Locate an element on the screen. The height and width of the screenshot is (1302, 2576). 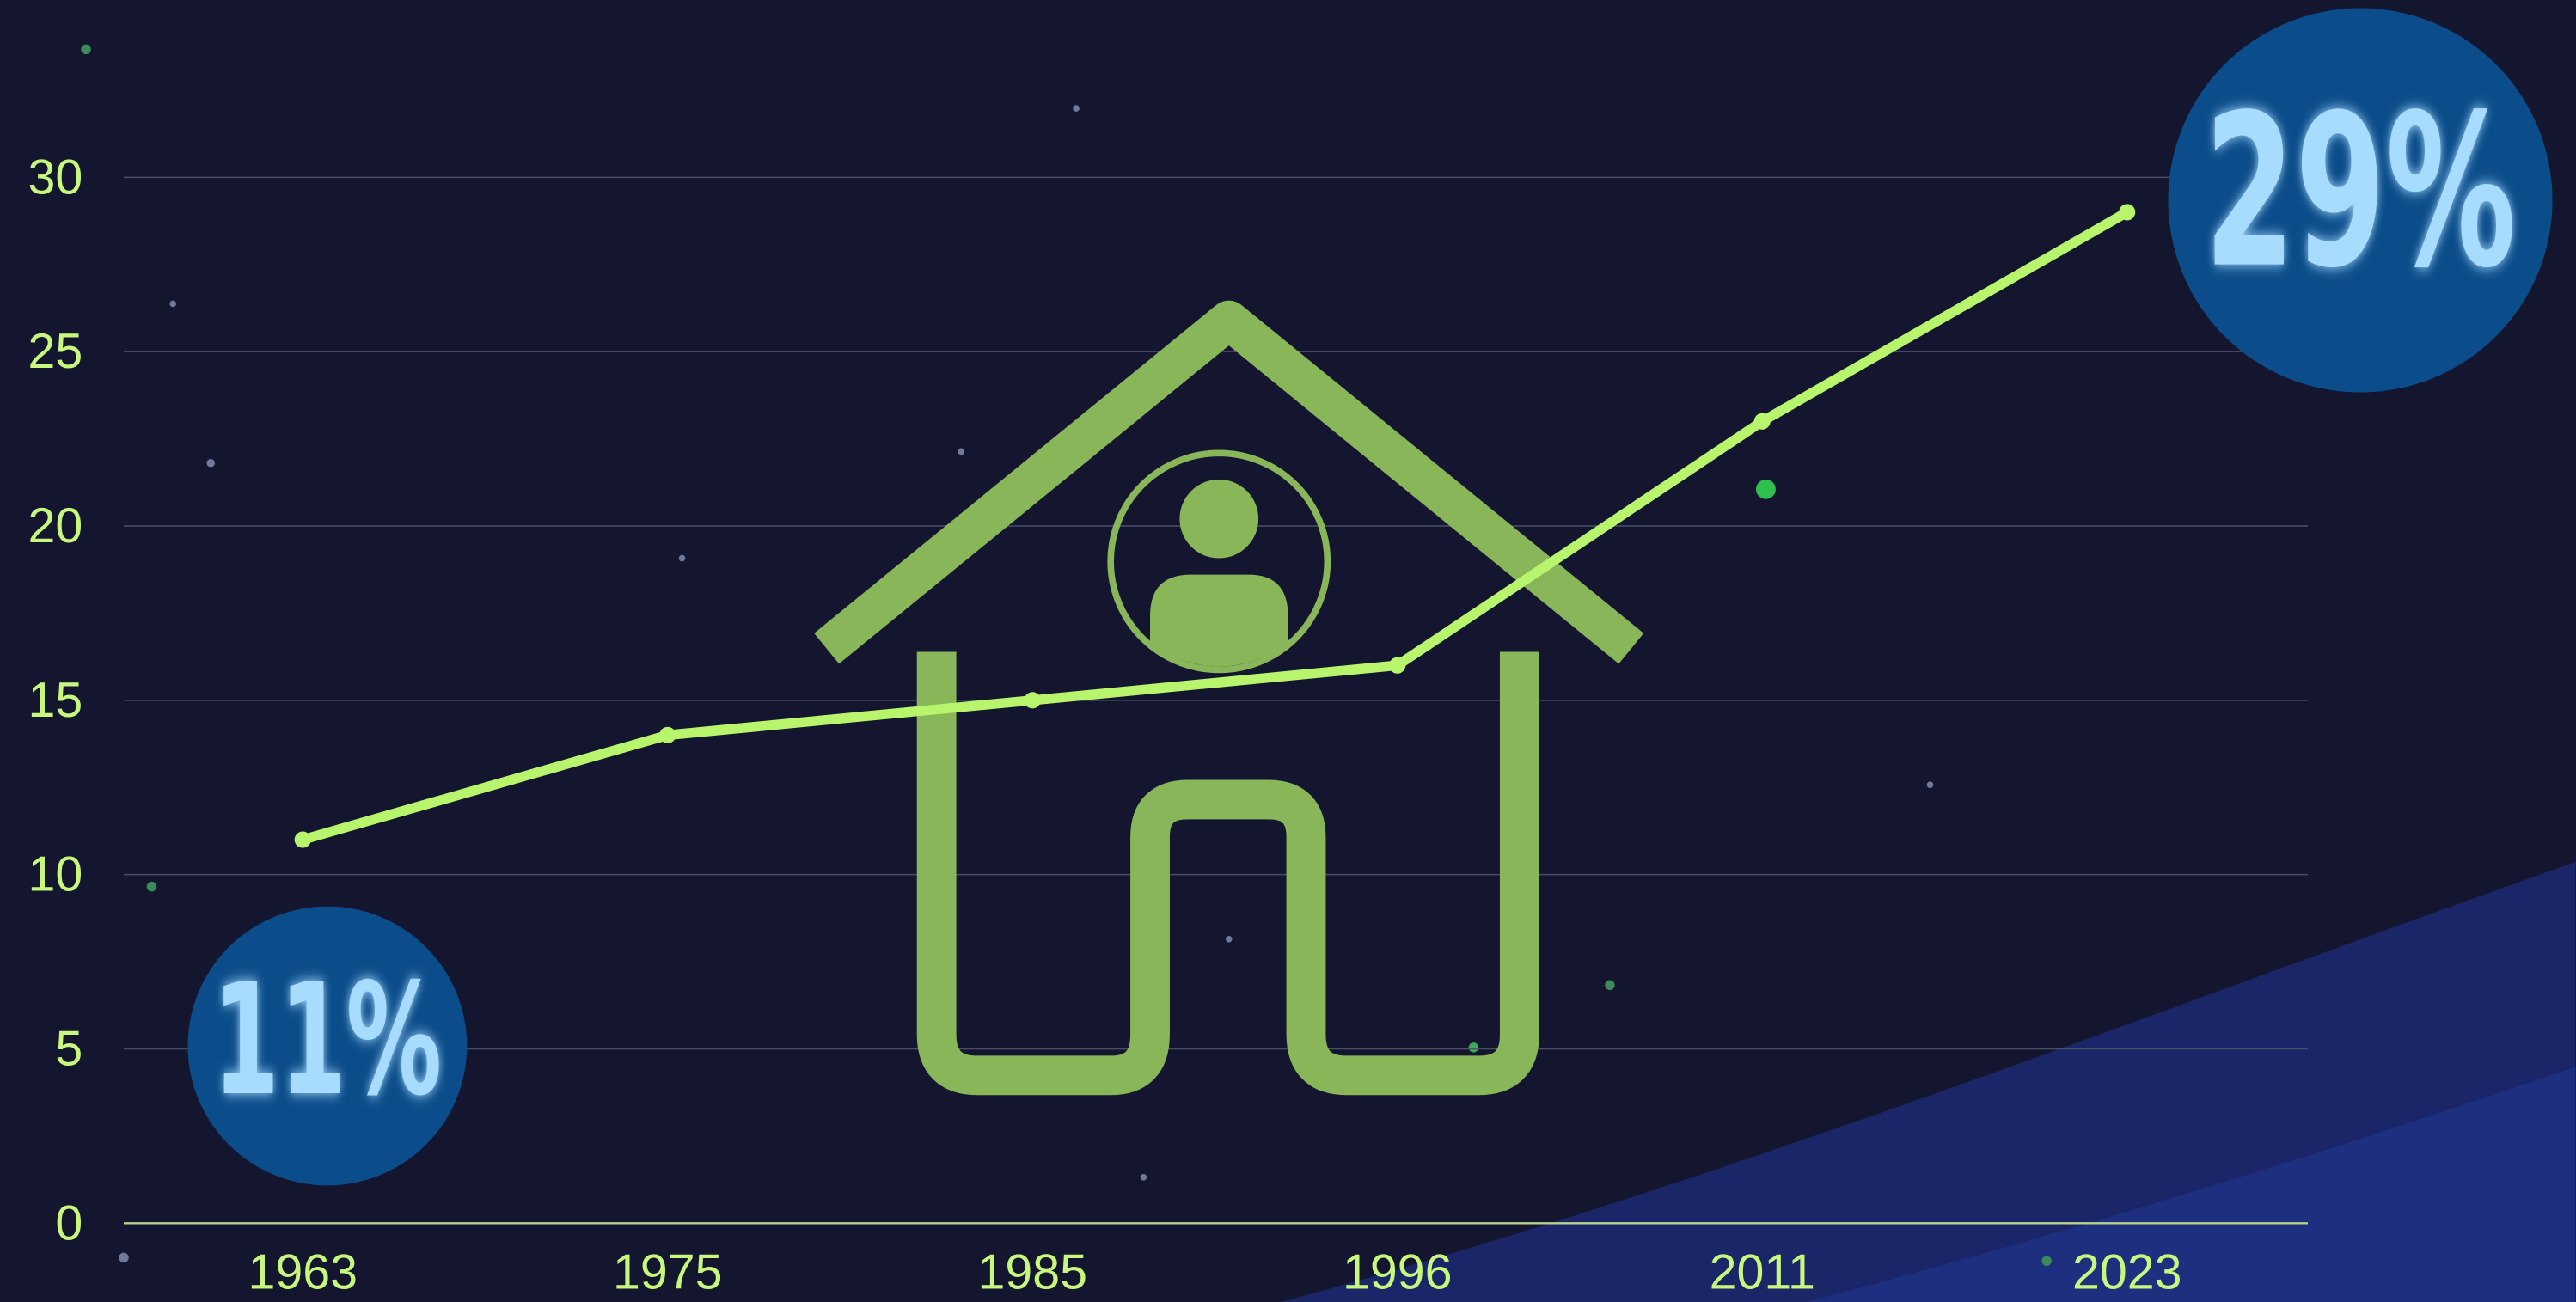
y-tick-label: 0 is located at coordinates (69, 1222).